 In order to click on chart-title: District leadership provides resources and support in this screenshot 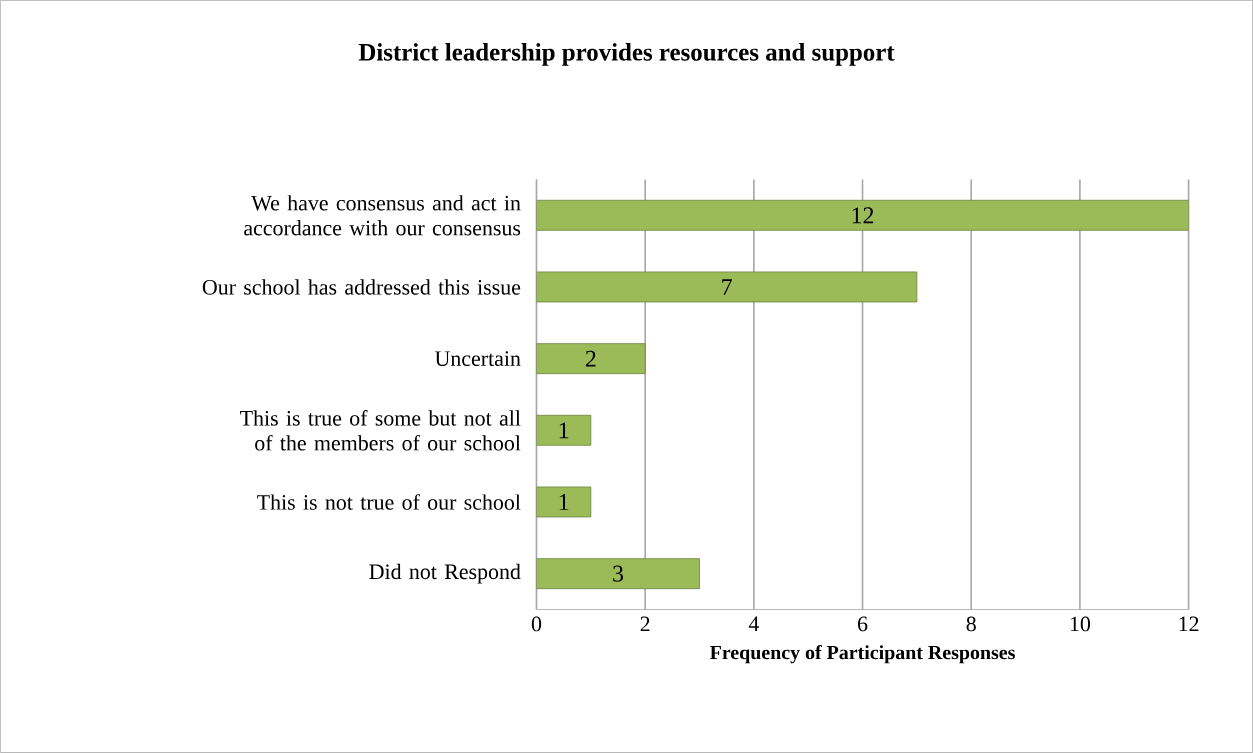, I will do `click(626, 54)`.